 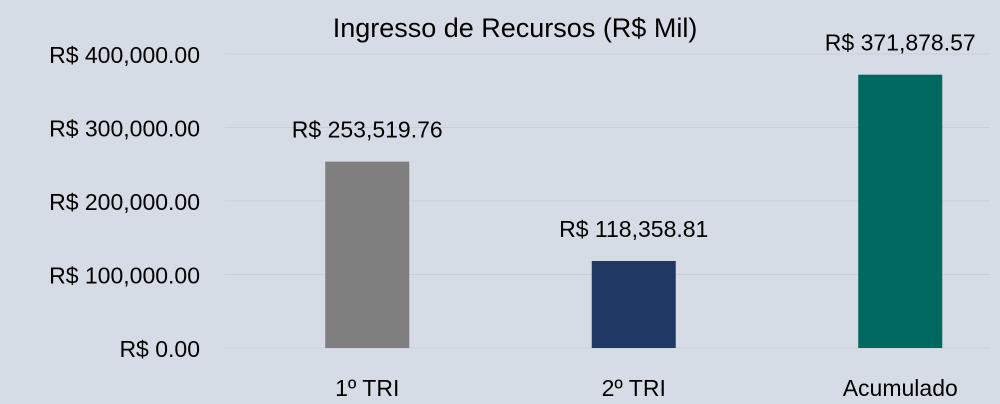 What do you see at coordinates (367, 388) in the screenshot?
I see `x-tick-label: 1º TRI` at bounding box center [367, 388].